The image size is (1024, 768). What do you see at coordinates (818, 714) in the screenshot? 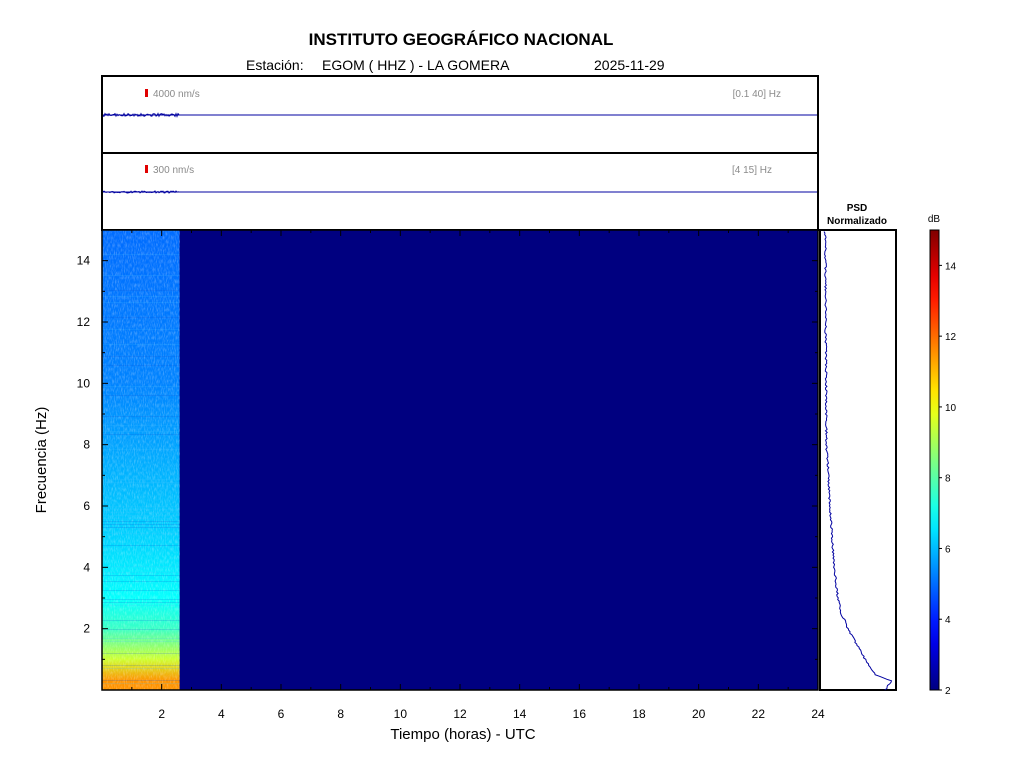
I see `x-tick-label: 24` at bounding box center [818, 714].